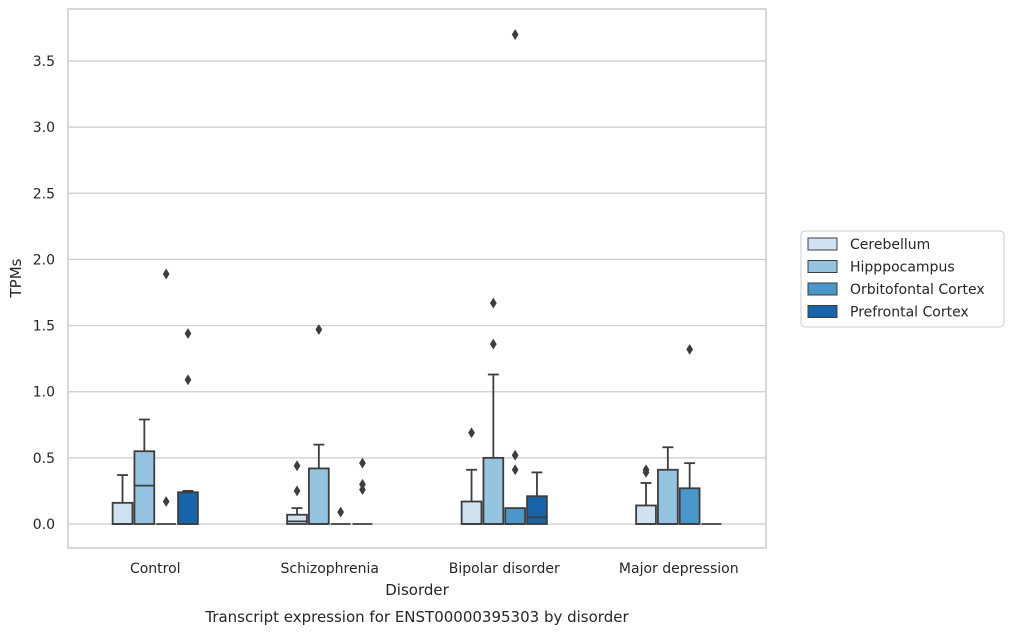  Describe the element at coordinates (44, 128) in the screenshot. I see `y-tick-label: 3.0` at that location.